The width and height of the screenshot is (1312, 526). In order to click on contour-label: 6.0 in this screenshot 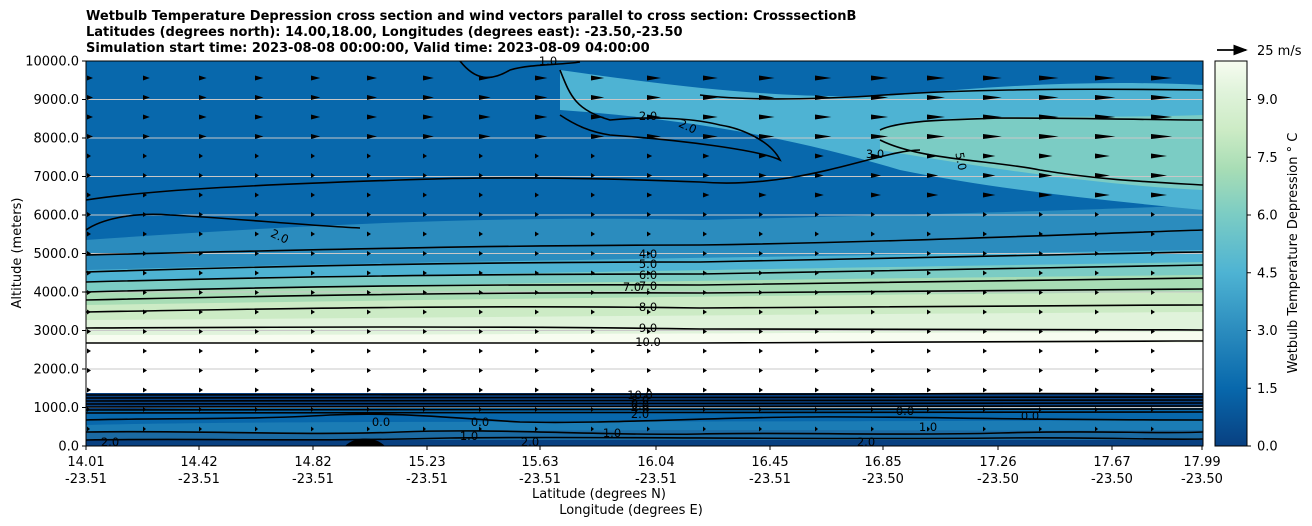, I will do `click(648, 275)`.